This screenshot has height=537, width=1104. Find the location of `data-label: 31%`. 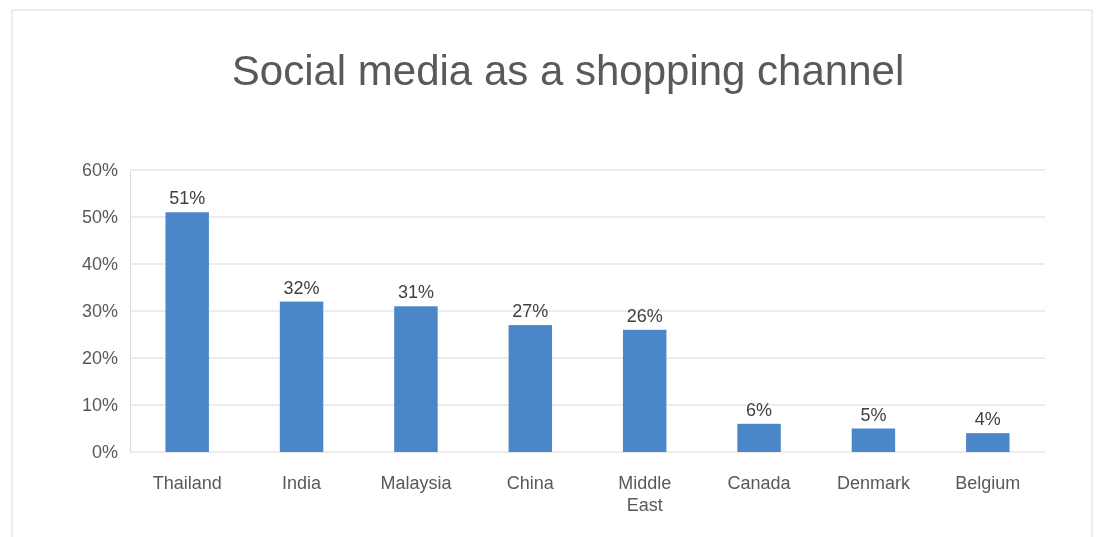

data-label: 31% is located at coordinates (415, 292).